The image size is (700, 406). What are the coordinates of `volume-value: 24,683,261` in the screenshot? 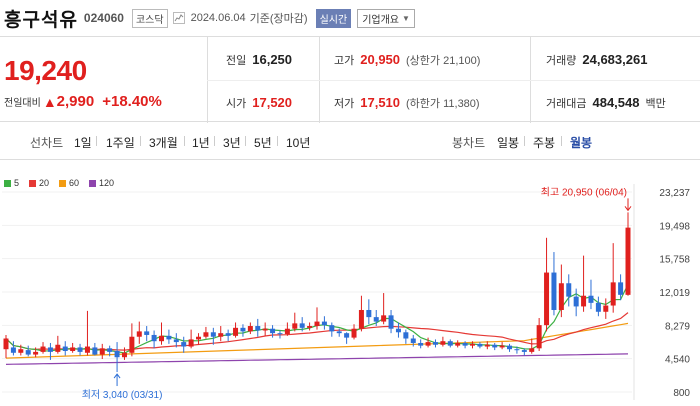 It's located at (615, 59).